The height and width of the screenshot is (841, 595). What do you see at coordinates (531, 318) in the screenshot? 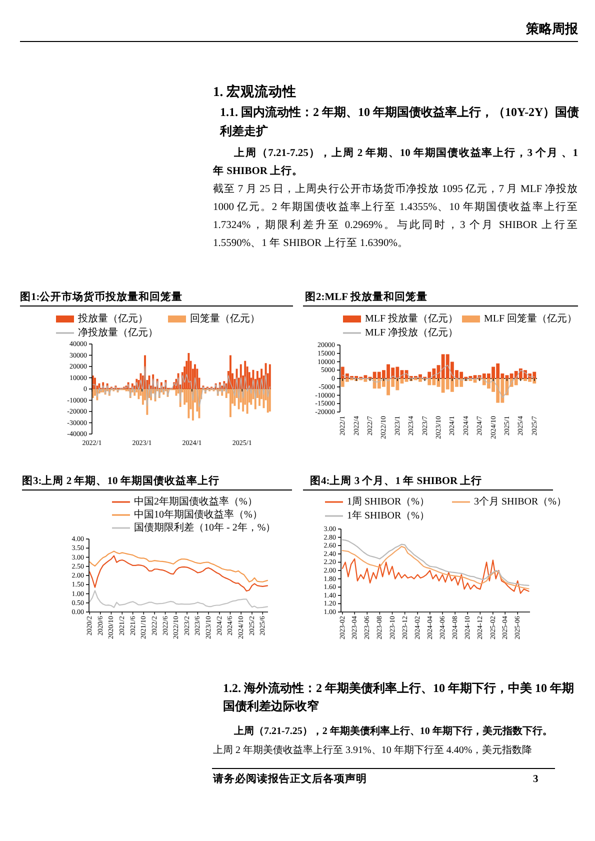
I see `legend-label: MLF 回笼量（亿元）` at bounding box center [531, 318].